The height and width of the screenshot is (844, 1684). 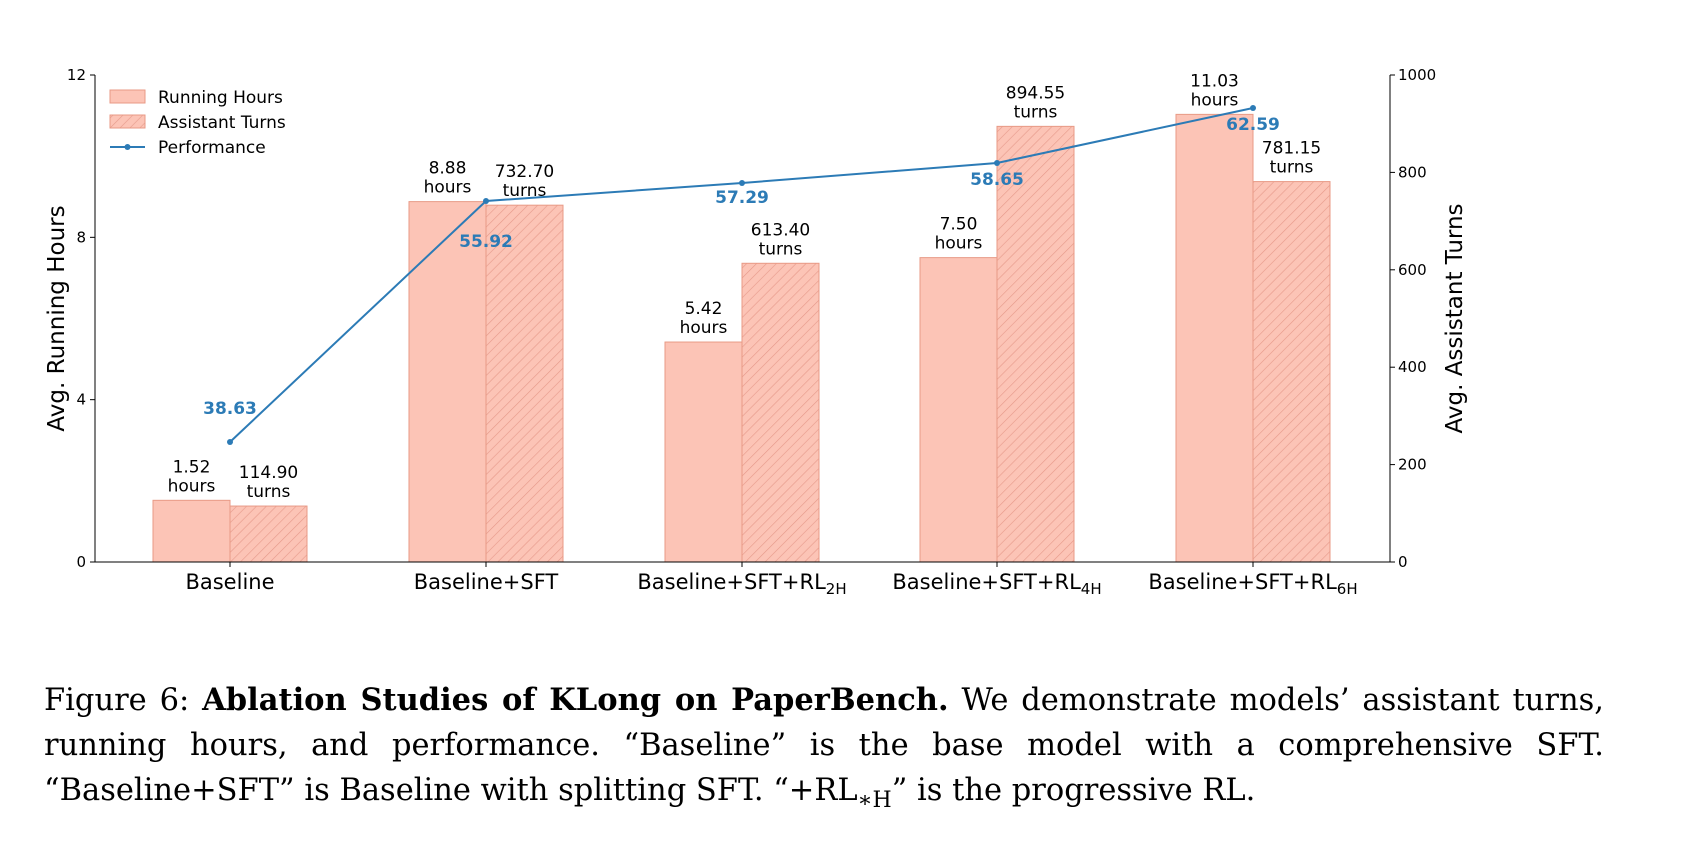 What do you see at coordinates (127, 96) in the screenshot?
I see `legend-swatch-running-hours` at bounding box center [127, 96].